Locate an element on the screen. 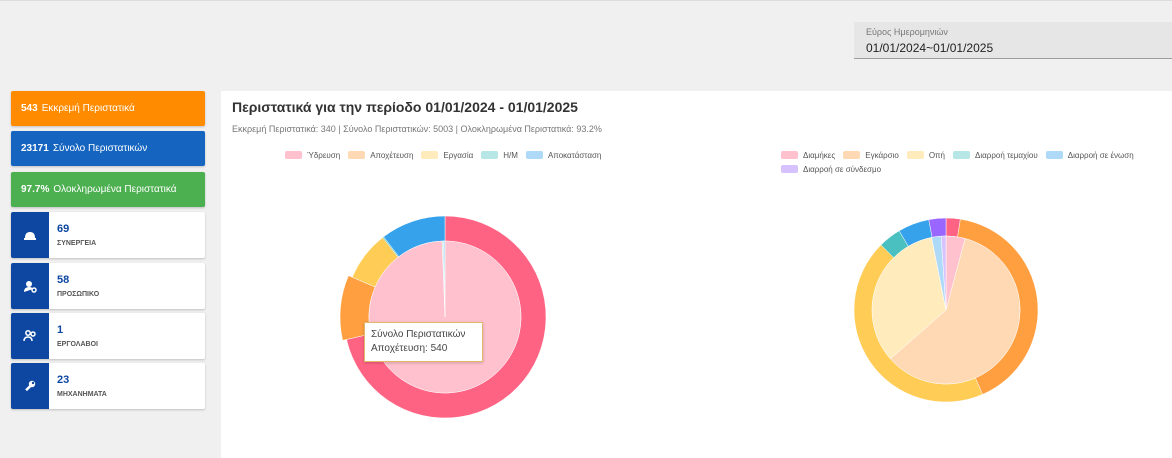  legend-item: Διαρροή τεμαχίου is located at coordinates (995, 155).